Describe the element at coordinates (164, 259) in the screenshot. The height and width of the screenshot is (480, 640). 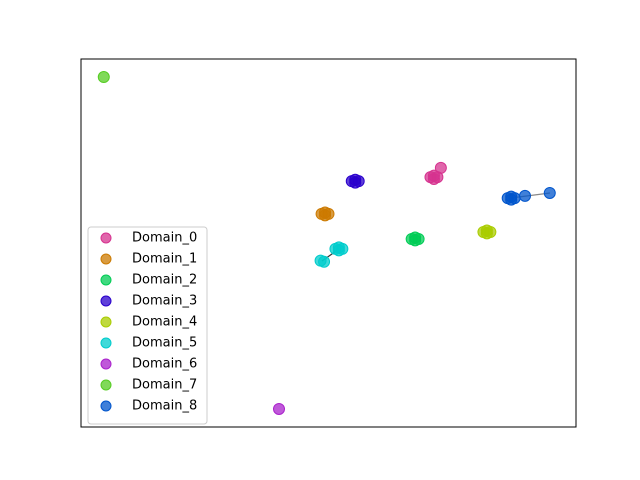
I see `legend-label: Domain_1` at that location.